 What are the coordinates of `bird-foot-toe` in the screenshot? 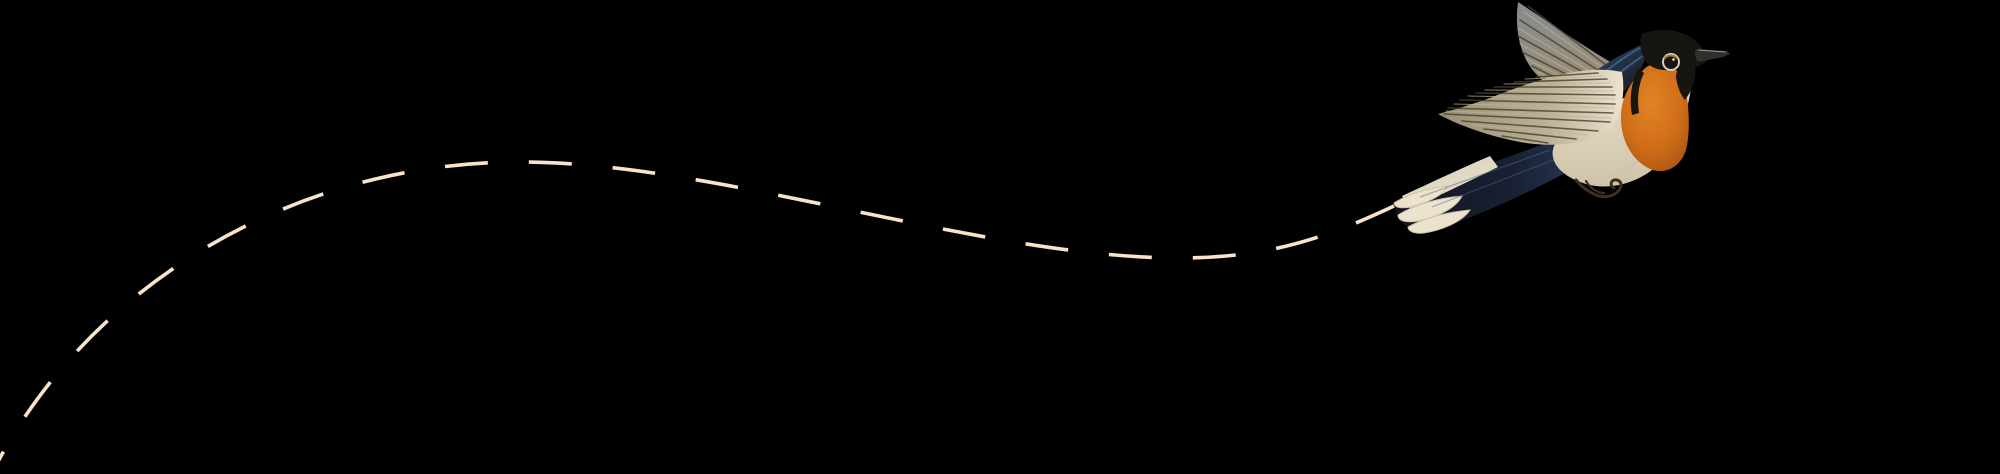 It's located at (1595, 187).